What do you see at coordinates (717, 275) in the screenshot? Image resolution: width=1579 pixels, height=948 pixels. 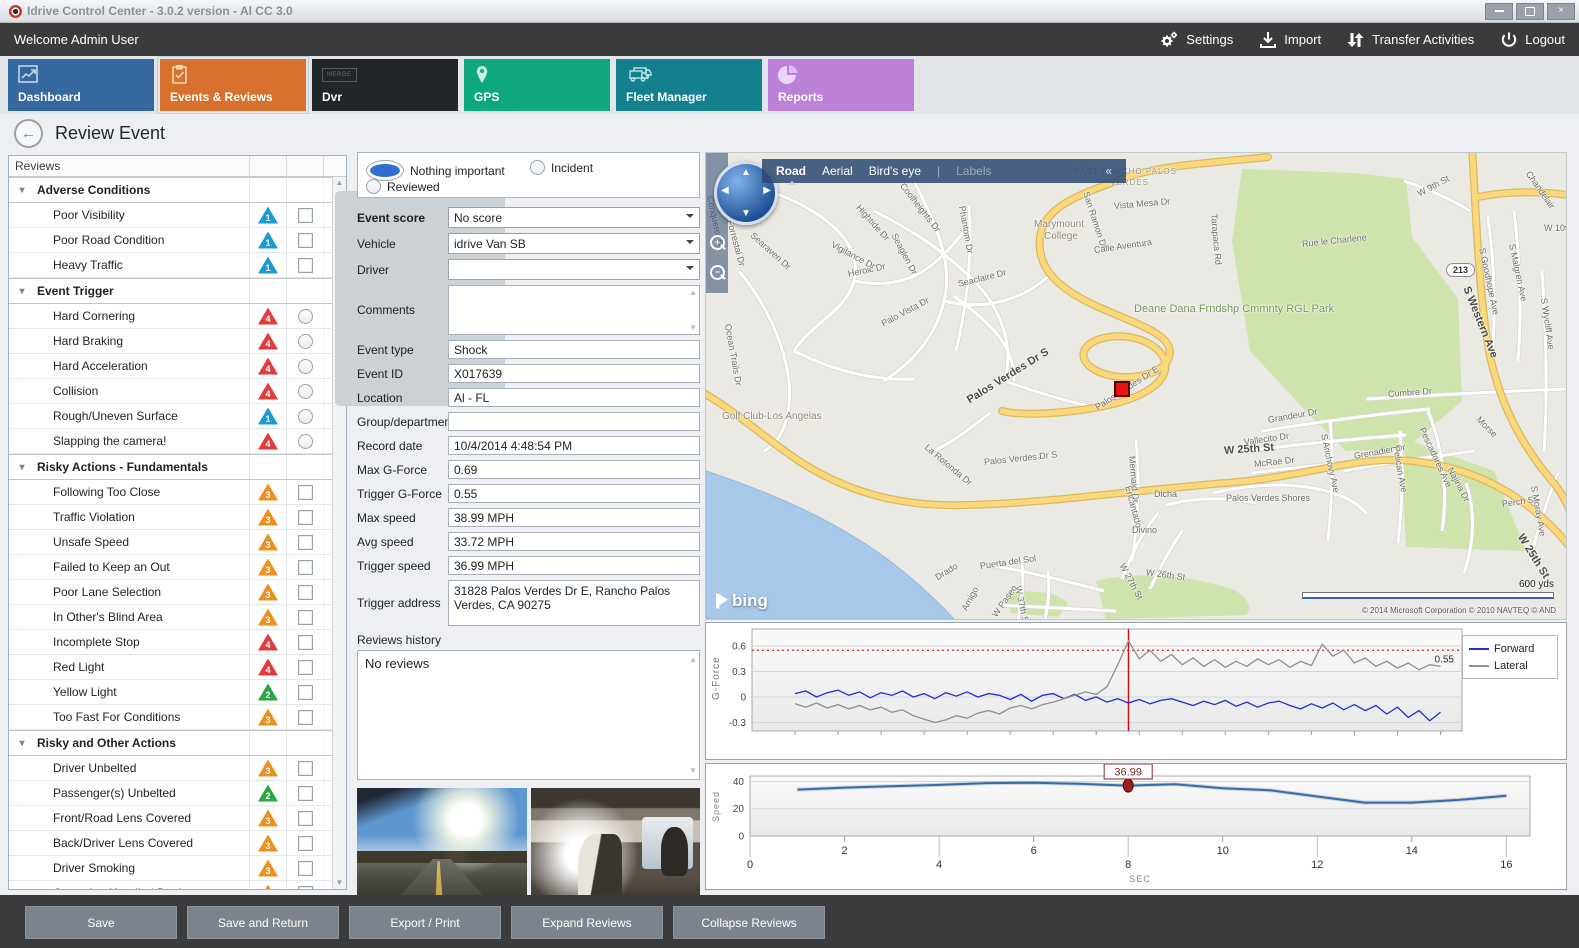 I see `zoom-out-button: −` at bounding box center [717, 275].